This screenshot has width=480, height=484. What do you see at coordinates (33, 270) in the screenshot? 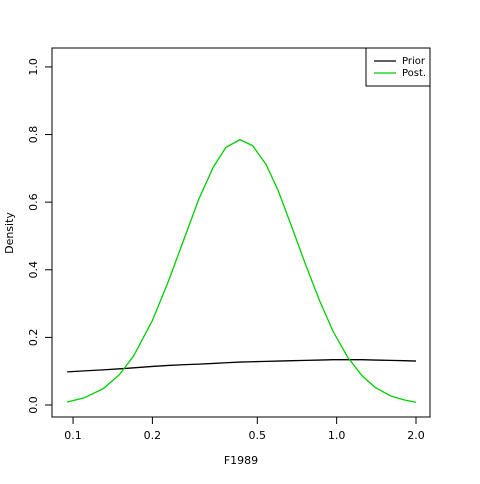
I see `y-tick-label: 0.4` at bounding box center [33, 270].